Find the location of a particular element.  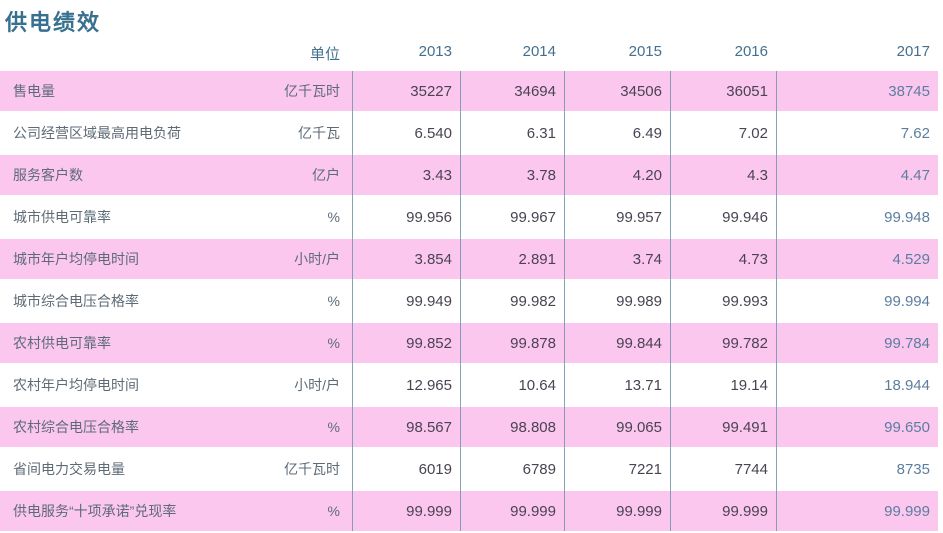

row-unit: 亿户 is located at coordinates (326, 175).